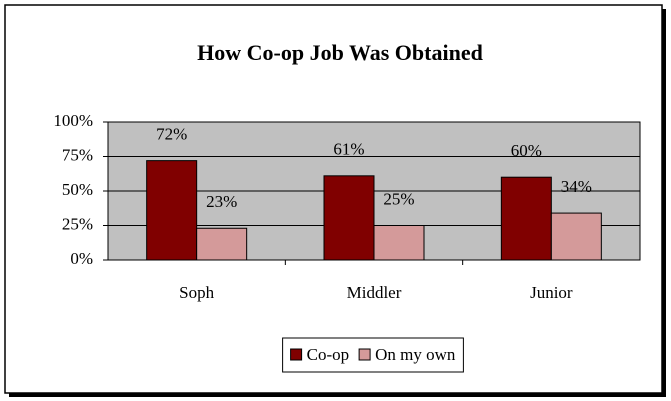 This screenshot has height=401, width=671. Describe the element at coordinates (328, 354) in the screenshot. I see `legend-label: Co-op` at that location.